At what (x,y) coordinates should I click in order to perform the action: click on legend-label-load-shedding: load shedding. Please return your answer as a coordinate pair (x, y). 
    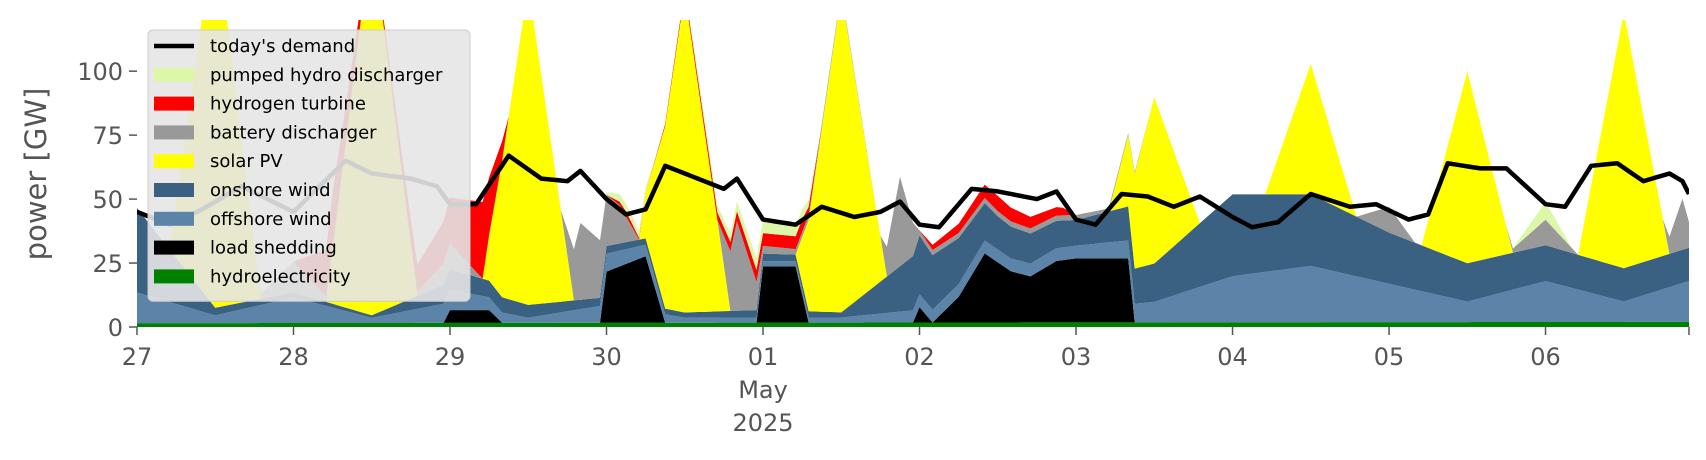
    Looking at the image, I should click on (273, 248).